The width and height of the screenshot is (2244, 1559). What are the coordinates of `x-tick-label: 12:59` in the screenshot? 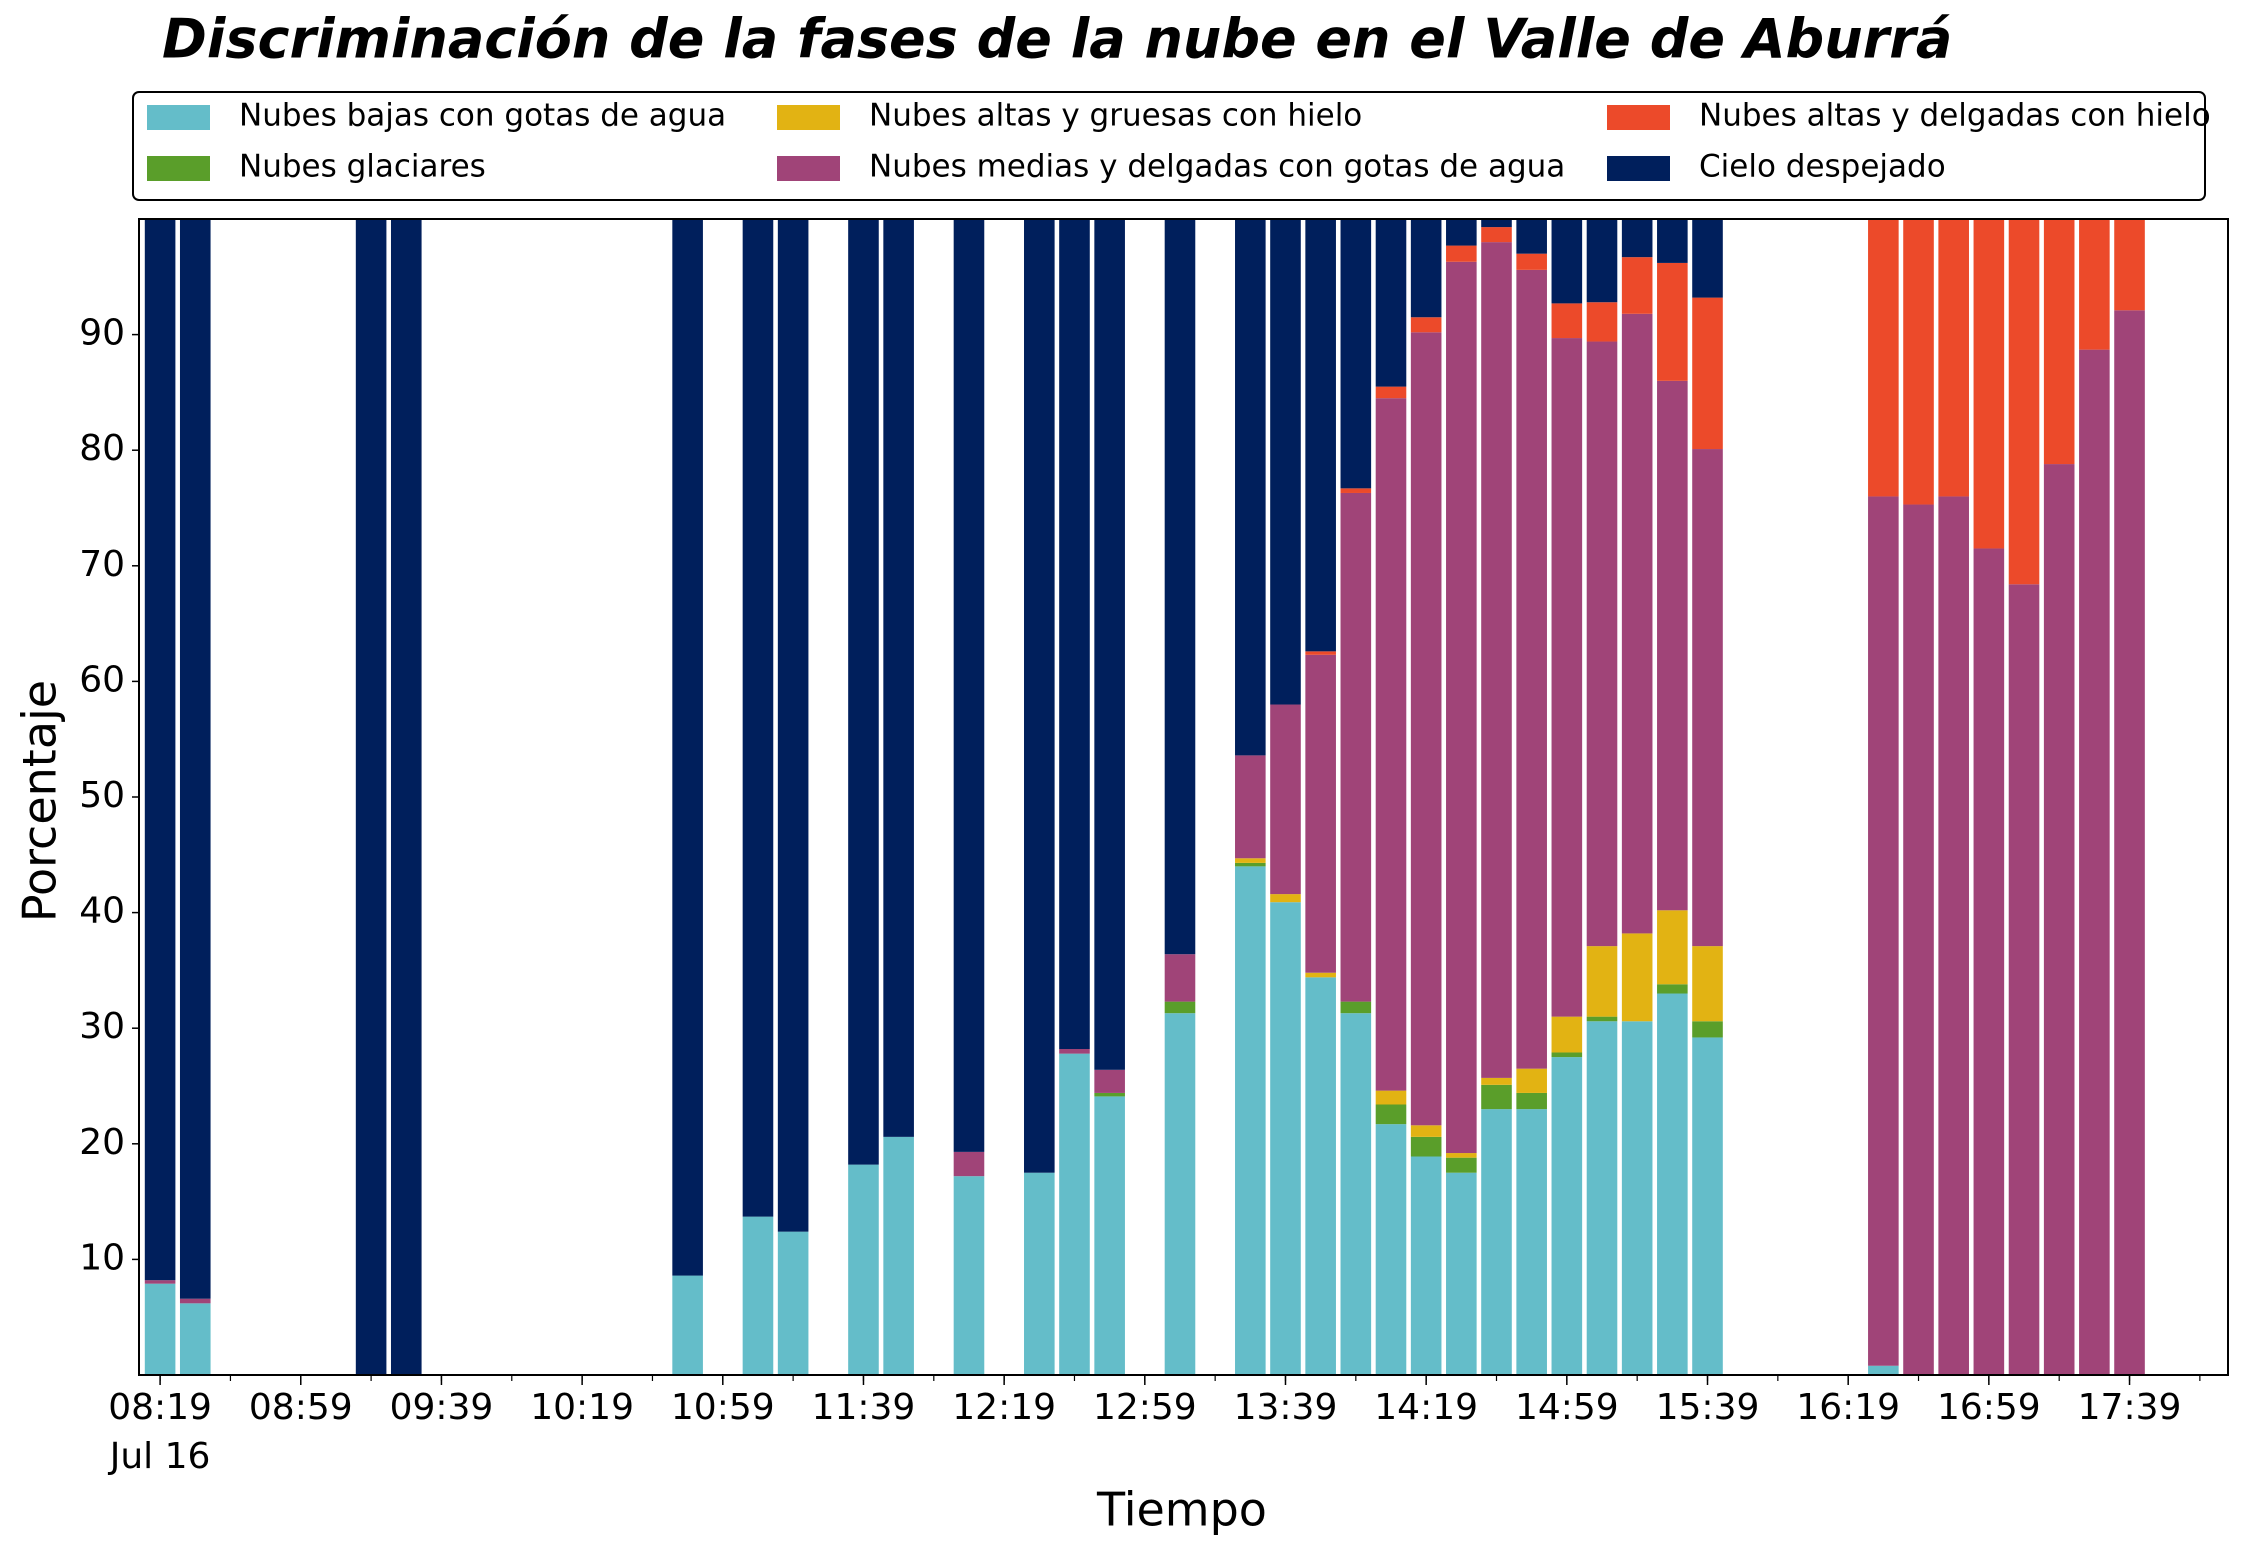 It's located at (1145, 1407).